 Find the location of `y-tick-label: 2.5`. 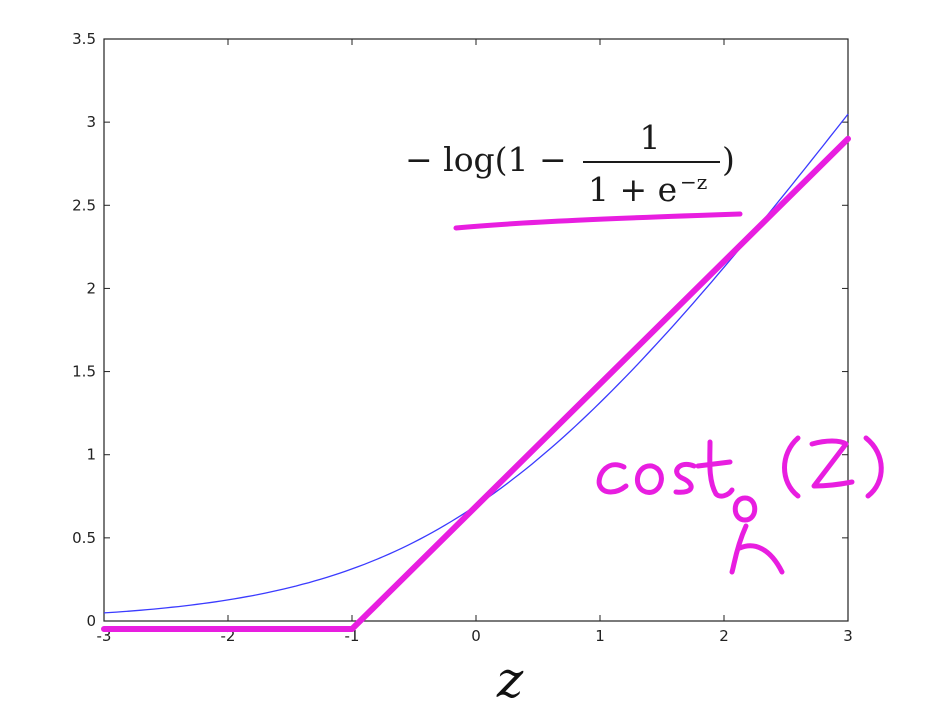

y-tick-label: 2.5 is located at coordinates (84, 205).